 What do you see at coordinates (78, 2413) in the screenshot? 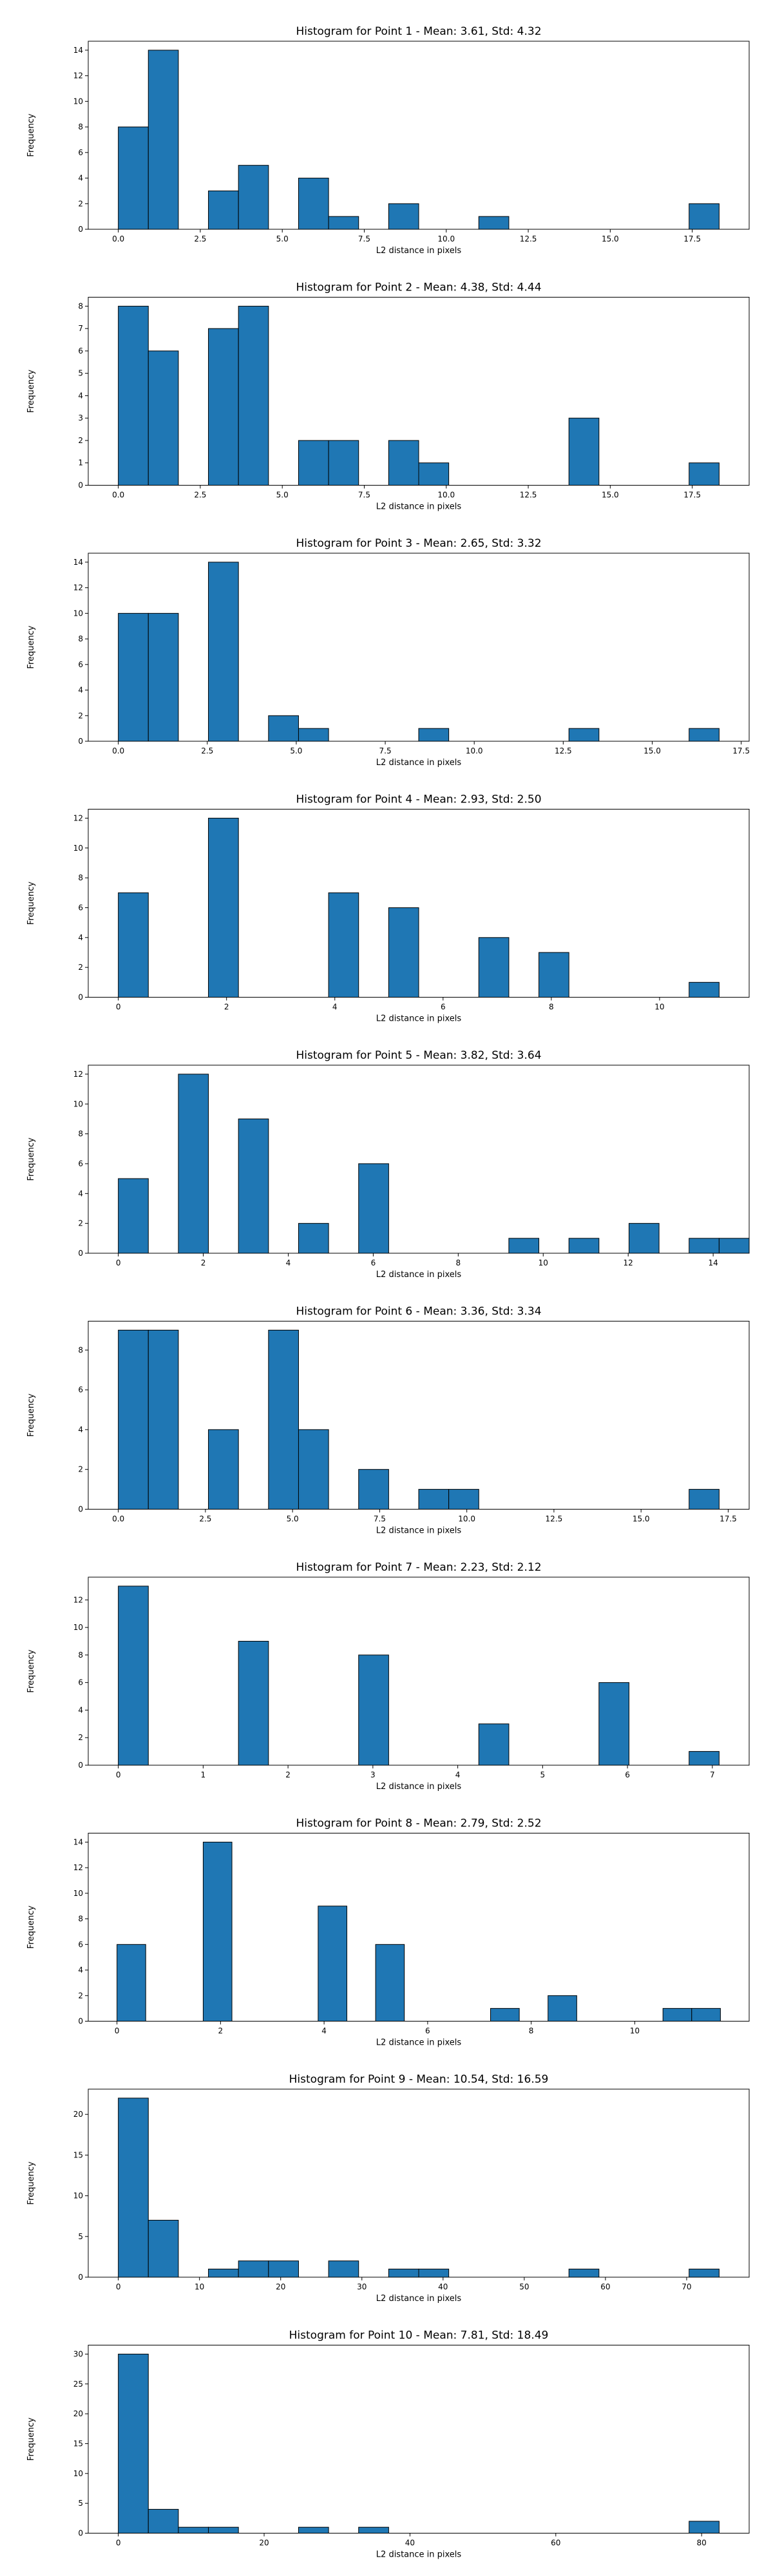
I see `y-tick-label: 20` at bounding box center [78, 2413].